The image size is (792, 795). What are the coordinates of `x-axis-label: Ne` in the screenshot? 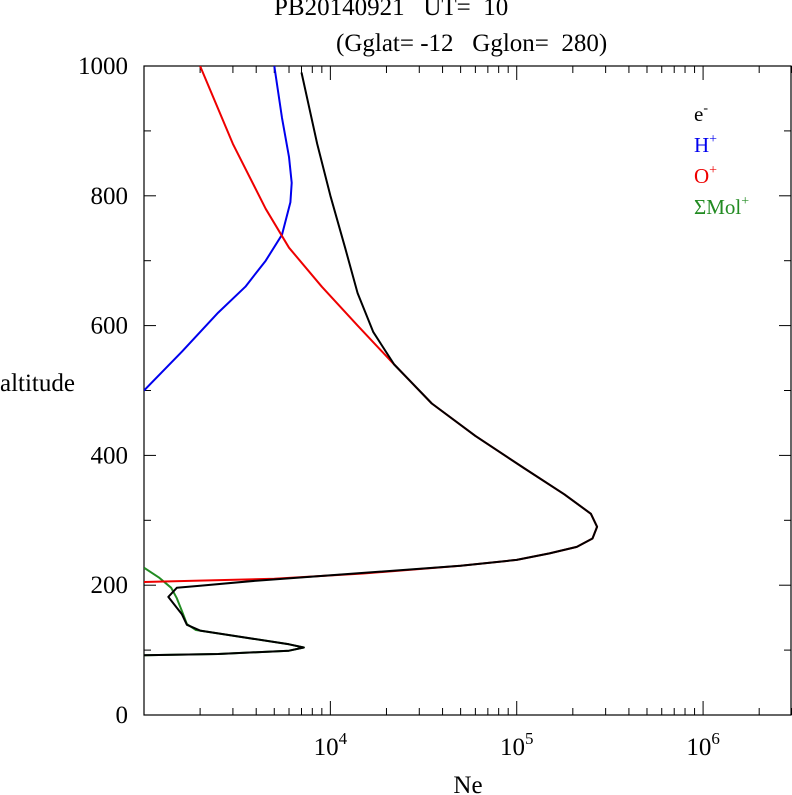 It's located at (467, 783).